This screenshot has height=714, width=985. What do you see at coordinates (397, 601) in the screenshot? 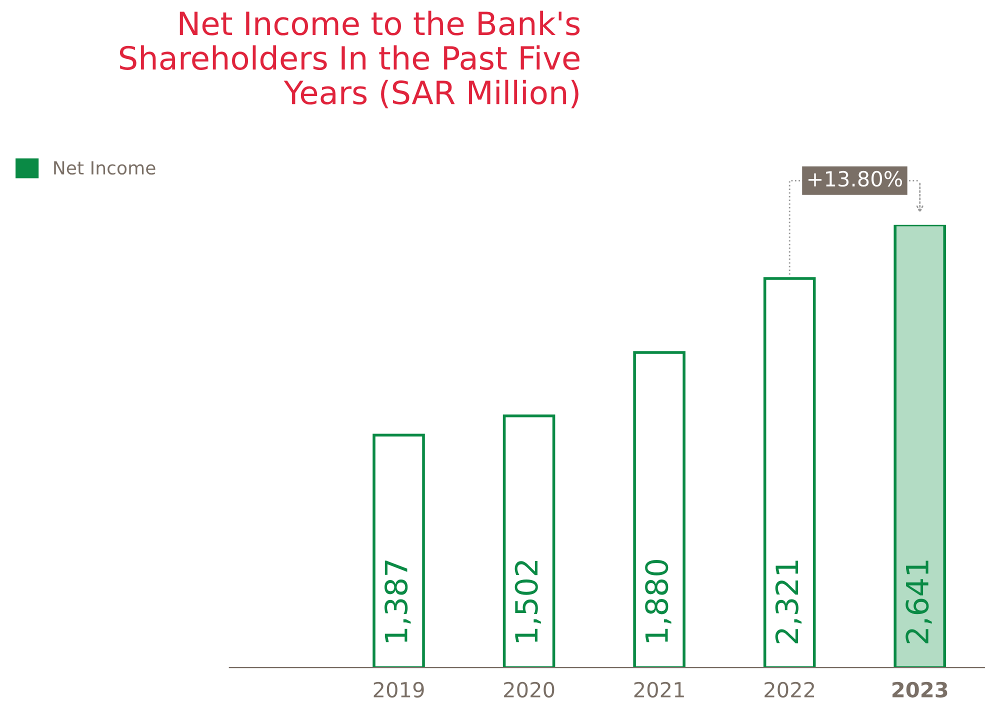
I see `data-label: 1,387` at bounding box center [397, 601].